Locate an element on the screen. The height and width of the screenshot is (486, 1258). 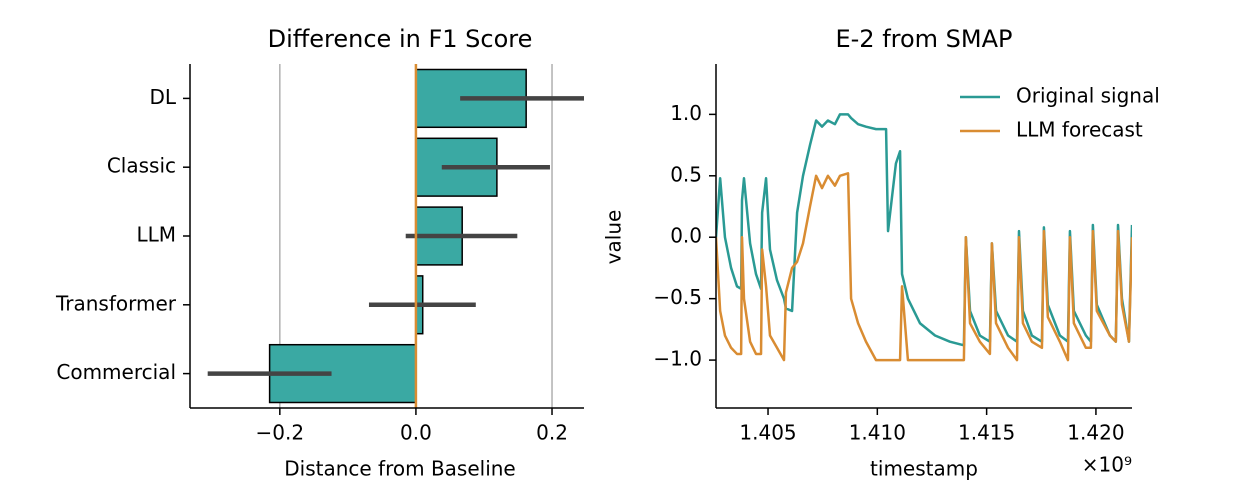
x-tick-label: 1.410 is located at coordinates (877, 433).